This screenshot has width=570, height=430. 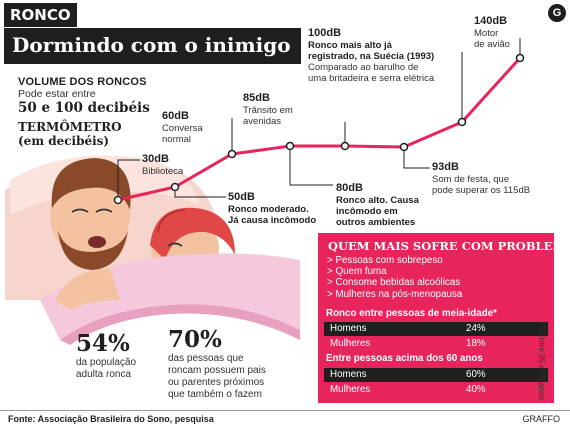 I want to click on marker-100db, so click(x=462, y=122).